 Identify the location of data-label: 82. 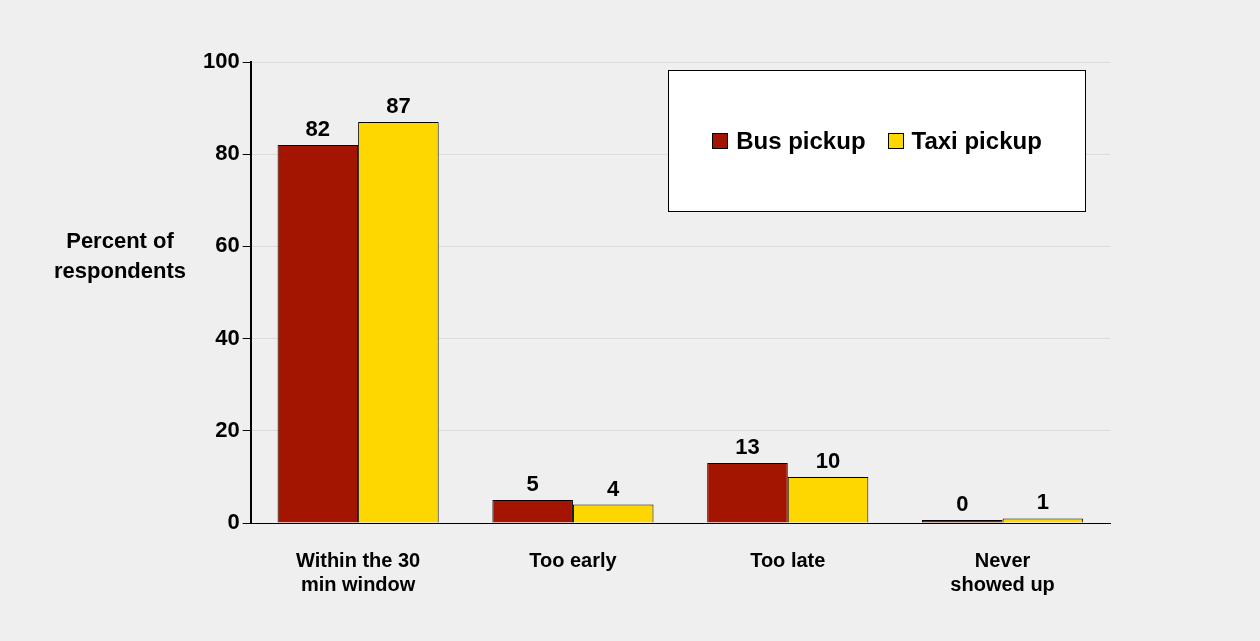
(318, 129).